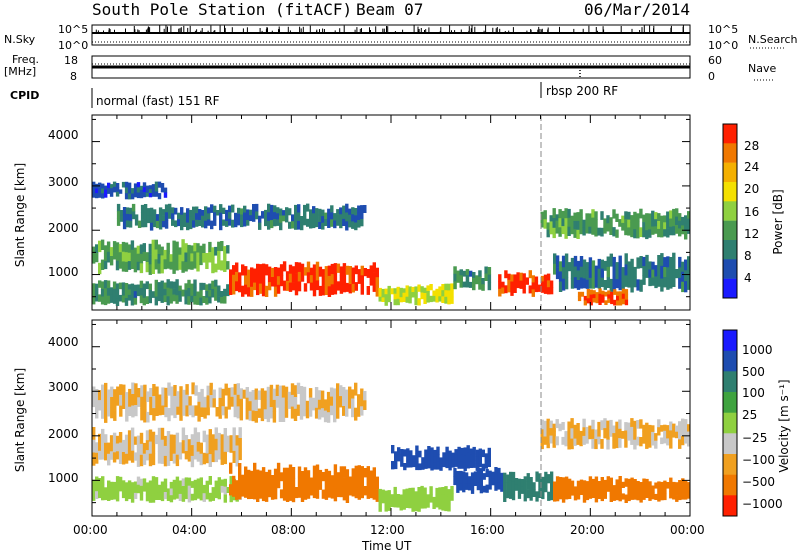  I want to click on beam-label: Beam 07, so click(390, 9).